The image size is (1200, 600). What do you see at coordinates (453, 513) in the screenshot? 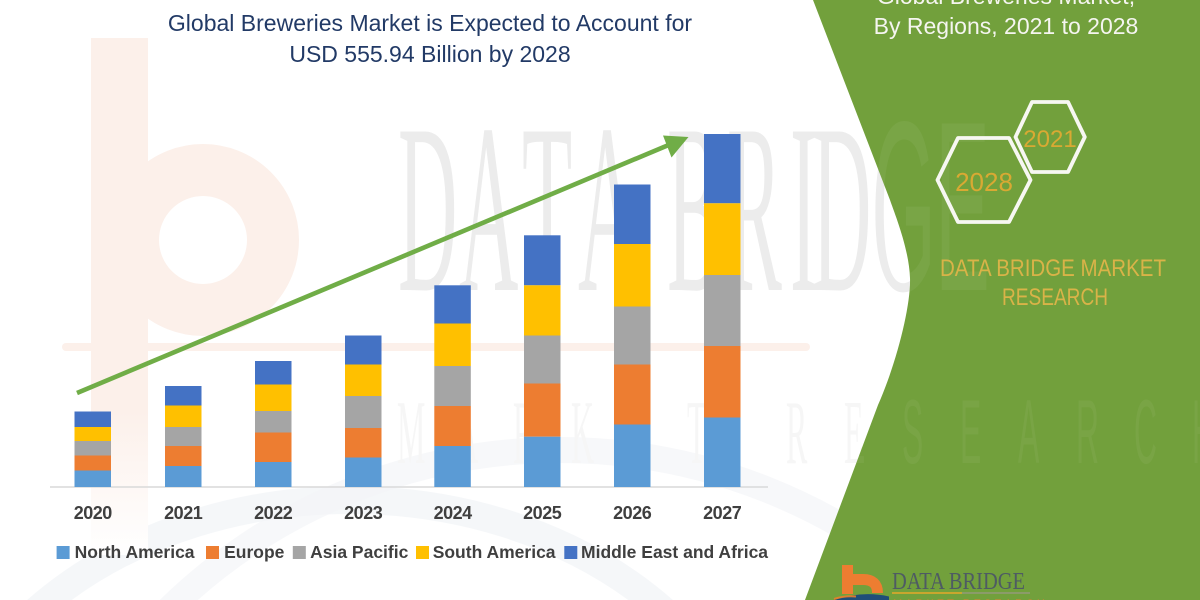
I see `svg-text: 2024` at bounding box center [453, 513].